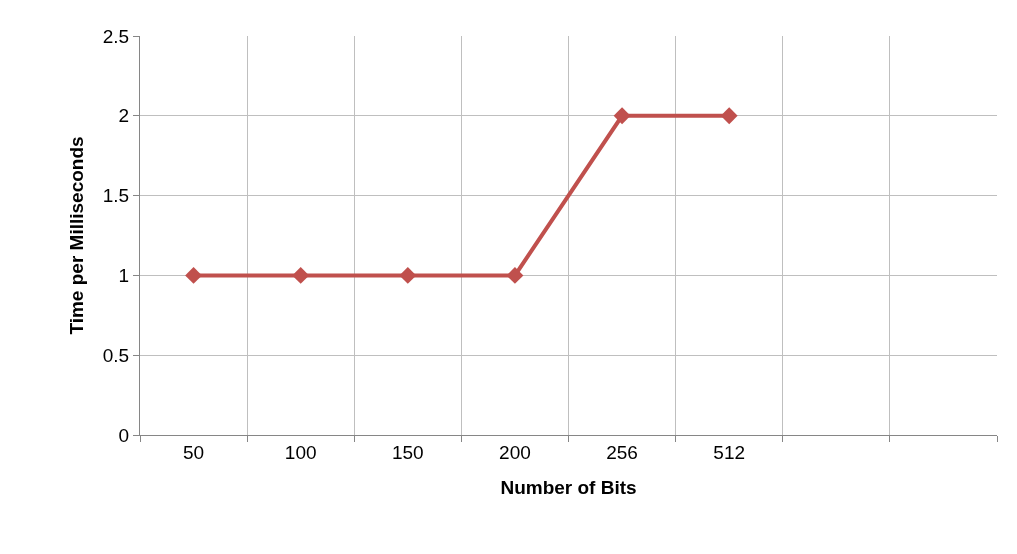  What do you see at coordinates (407, 452) in the screenshot?
I see `x-tick-label: 150` at bounding box center [407, 452].